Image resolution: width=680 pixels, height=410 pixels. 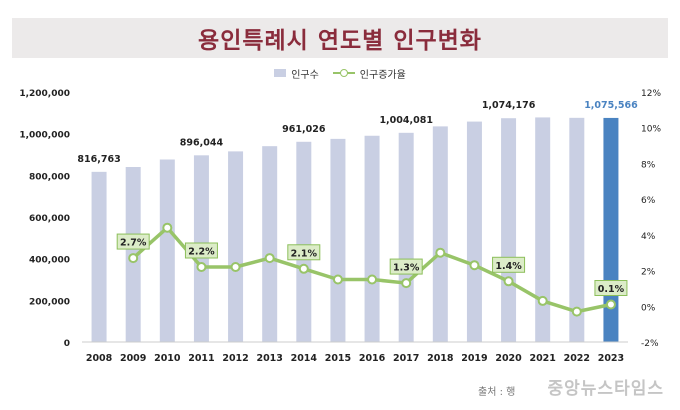 What do you see at coordinates (270, 244) in the screenshot?
I see `bar-2013` at bounding box center [270, 244].